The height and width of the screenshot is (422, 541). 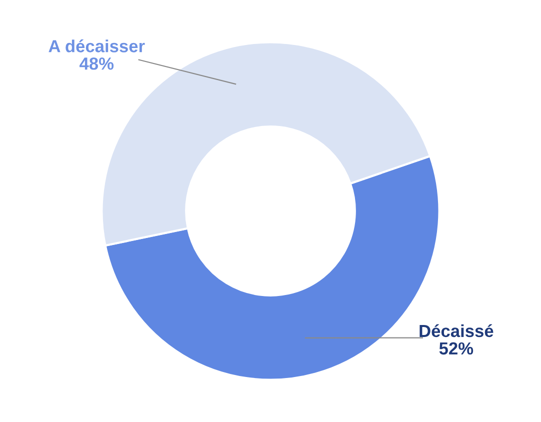 What do you see at coordinates (456, 348) in the screenshot?
I see `data-label: 52%` at bounding box center [456, 348].